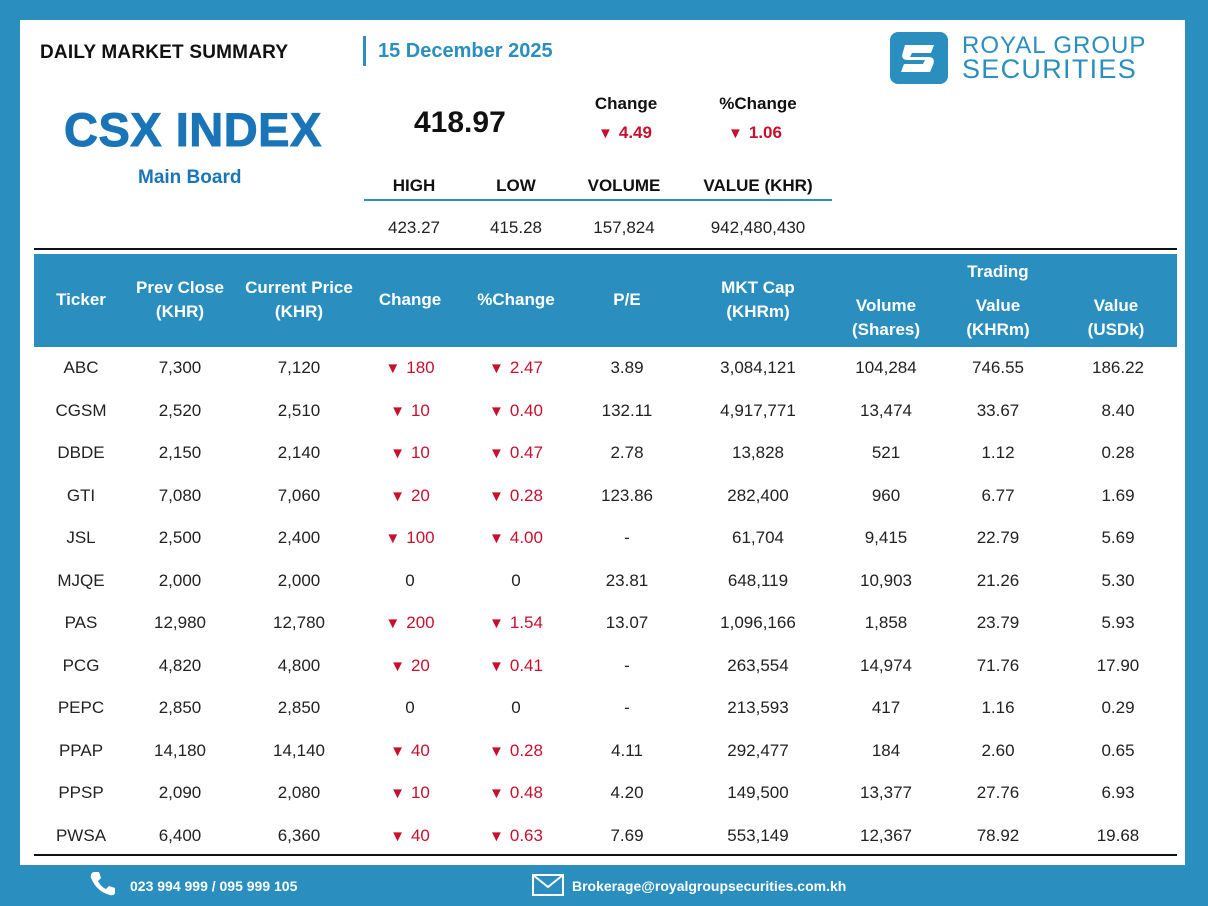  I want to click on cell-ticker-value: PWSA, so click(81, 835).